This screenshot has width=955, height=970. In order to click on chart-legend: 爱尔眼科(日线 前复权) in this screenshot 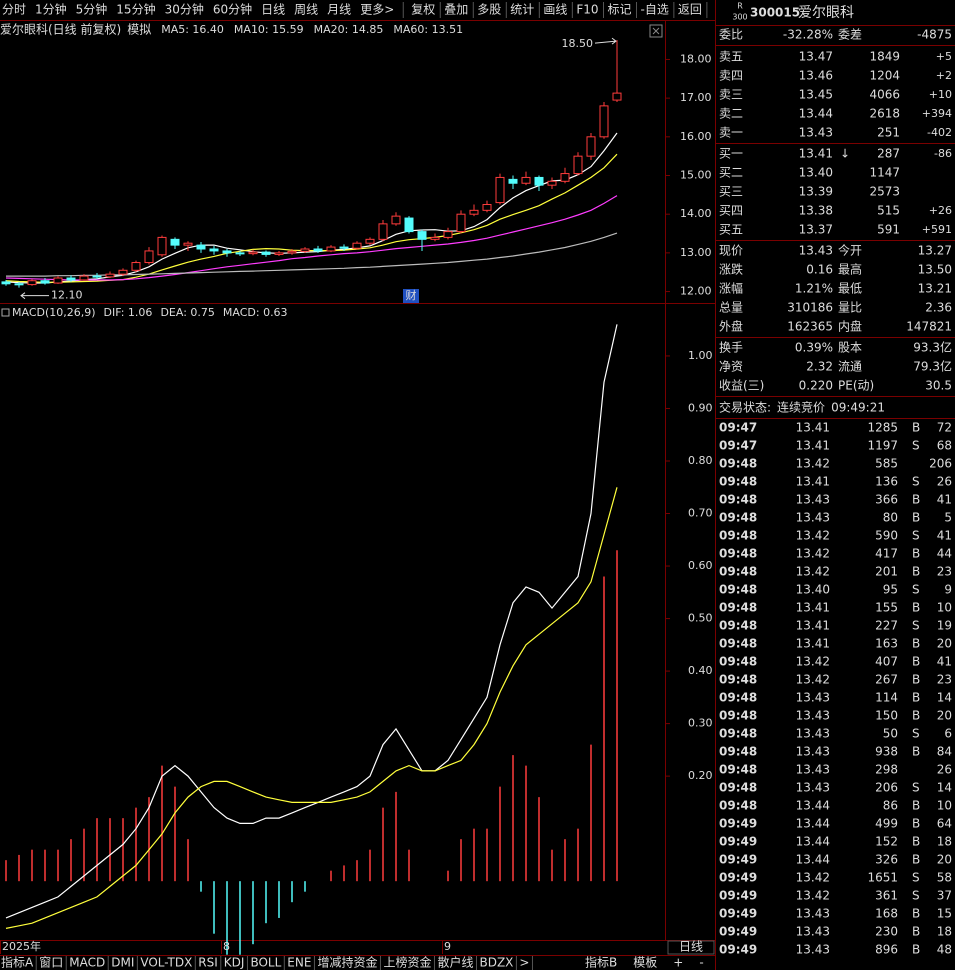, I will do `click(60, 29)`.